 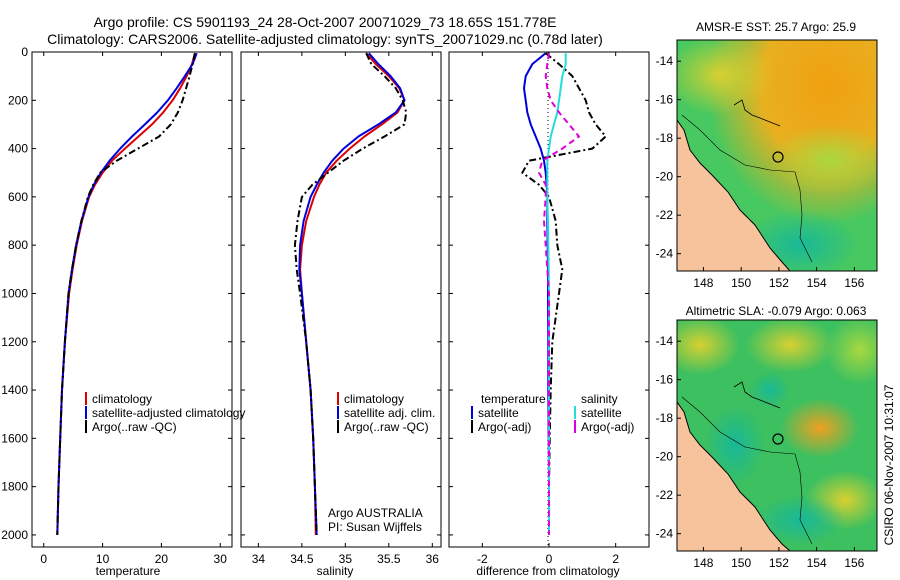 What do you see at coordinates (536, 293) in the screenshot?
I see `series-temperature-satellite` at bounding box center [536, 293].